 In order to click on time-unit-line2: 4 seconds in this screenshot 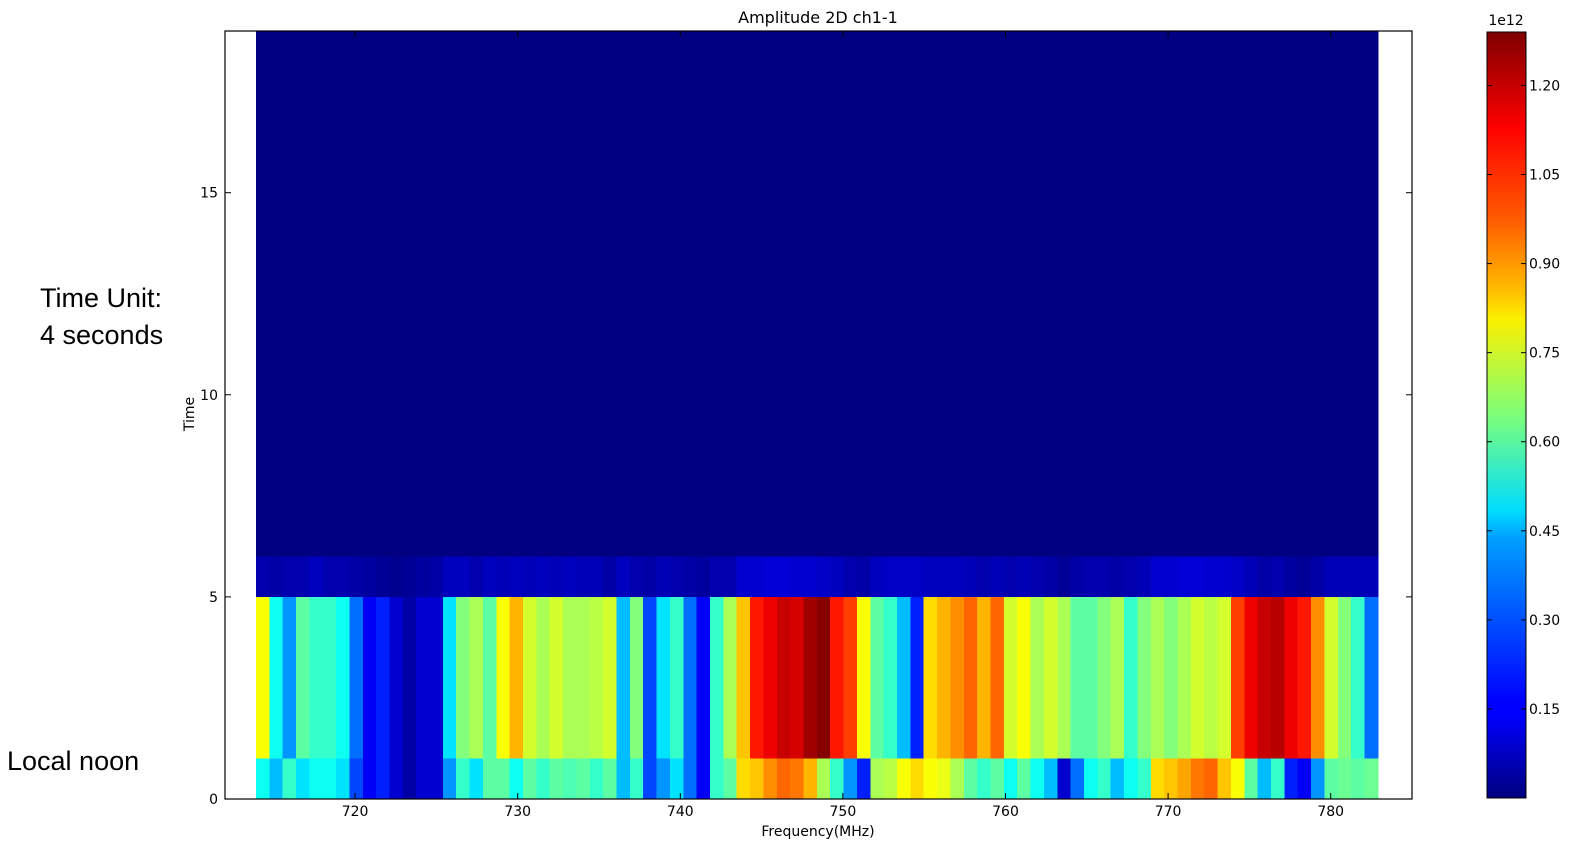, I will do `click(102, 335)`.